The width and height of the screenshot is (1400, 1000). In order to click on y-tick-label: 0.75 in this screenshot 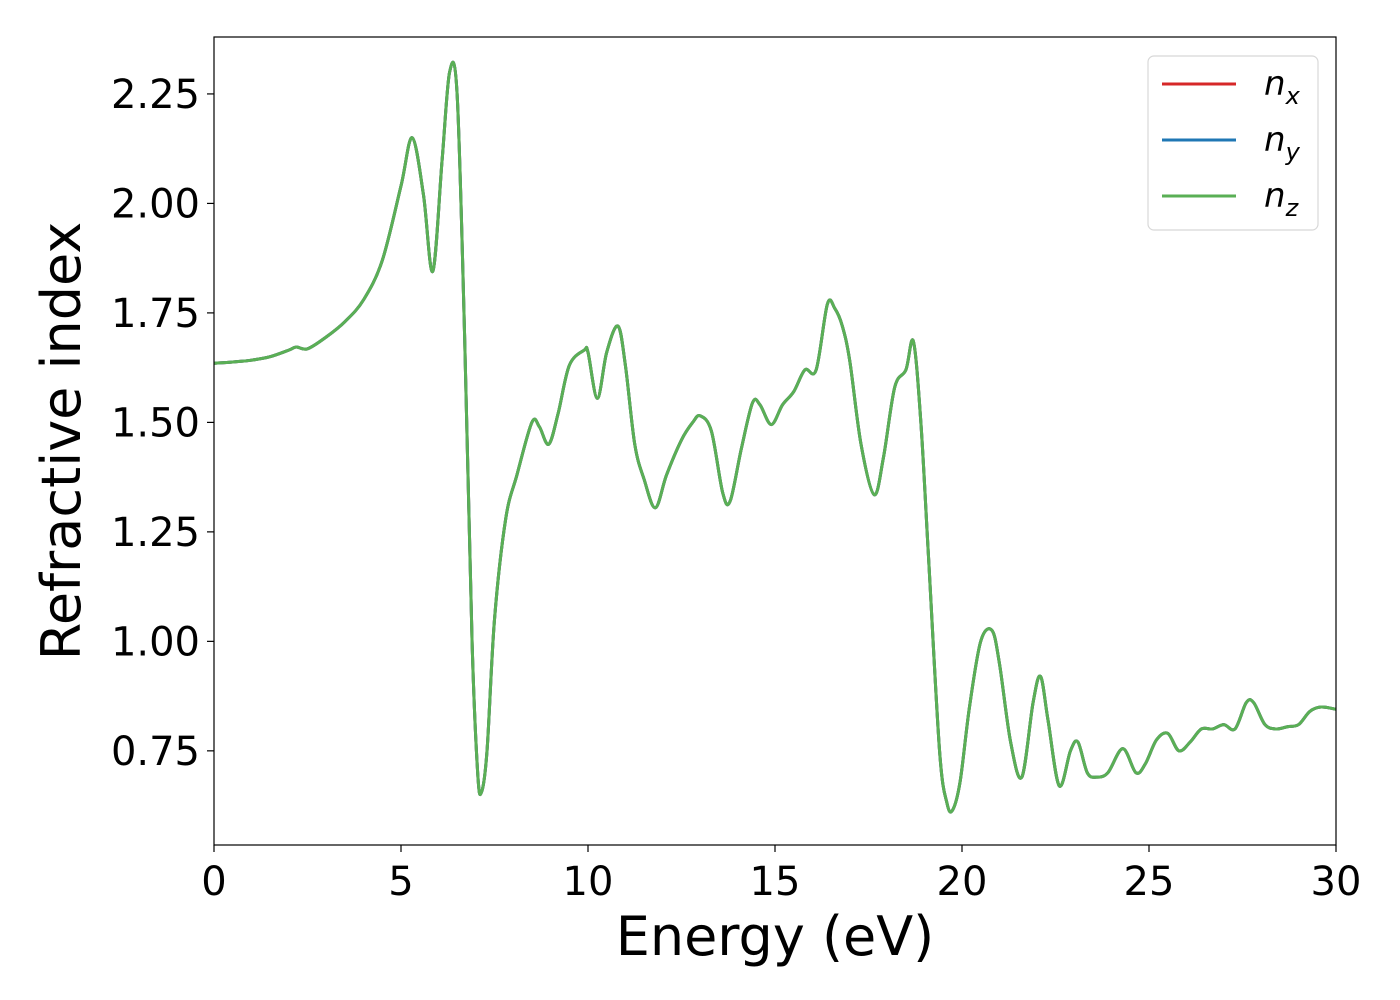, I will do `click(155, 752)`.